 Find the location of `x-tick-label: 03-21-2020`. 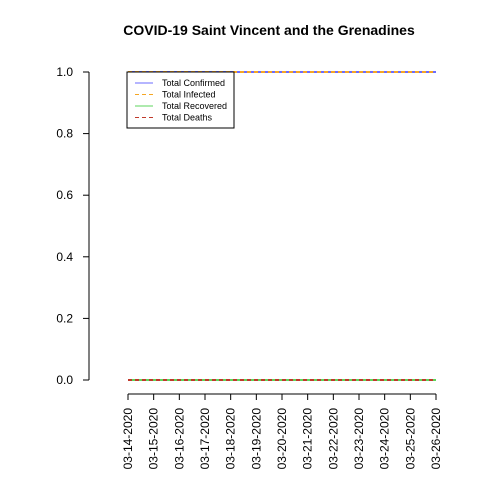

x-tick-label: 03-21-2020 is located at coordinates (308, 439).